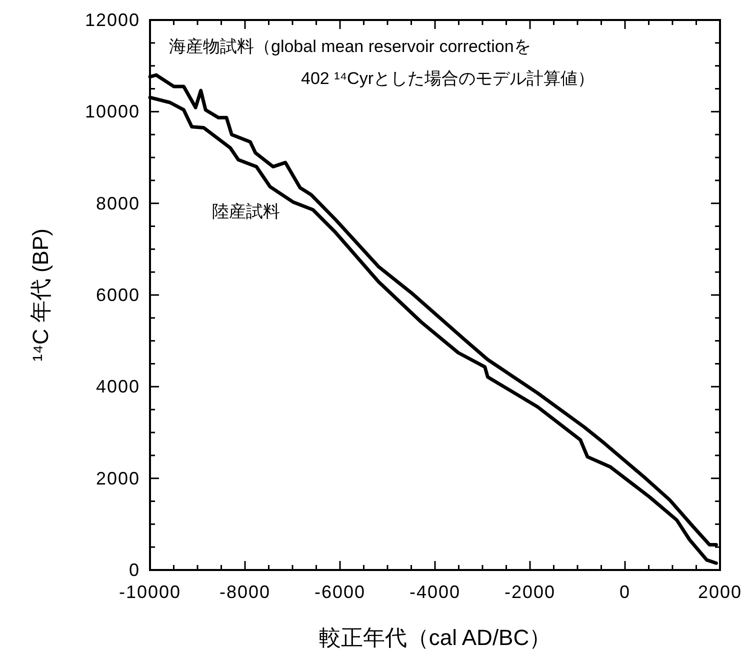 Image resolution: width=754 pixels, height=659 pixels. I want to click on x-tick-label: 2000, so click(720, 592).